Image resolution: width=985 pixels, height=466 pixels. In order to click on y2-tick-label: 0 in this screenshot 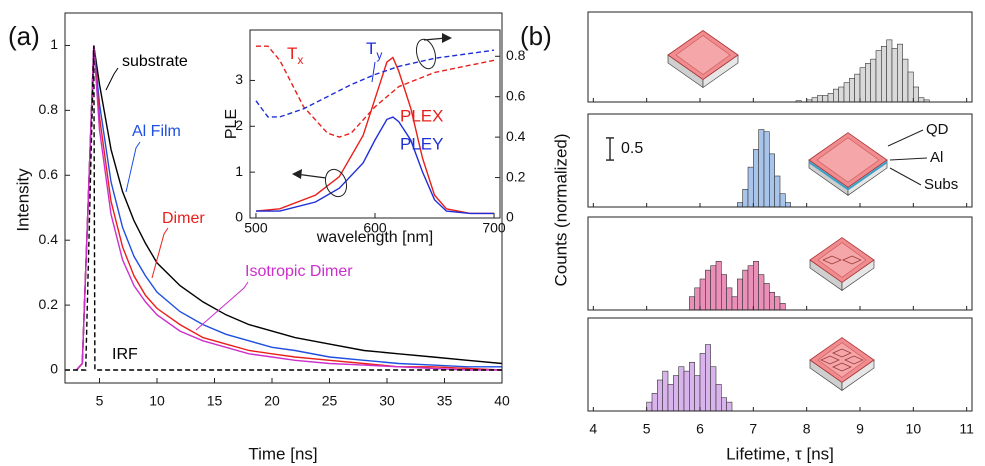, I will do `click(510, 217)`.